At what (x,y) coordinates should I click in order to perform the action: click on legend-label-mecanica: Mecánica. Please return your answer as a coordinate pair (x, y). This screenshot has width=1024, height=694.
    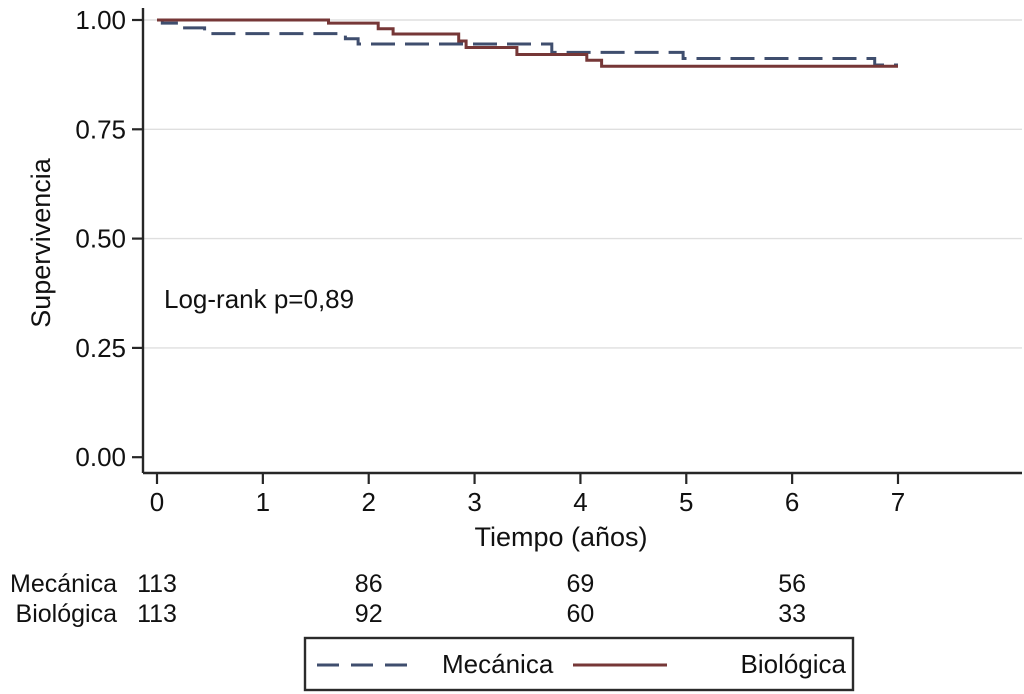
    Looking at the image, I should click on (498, 664).